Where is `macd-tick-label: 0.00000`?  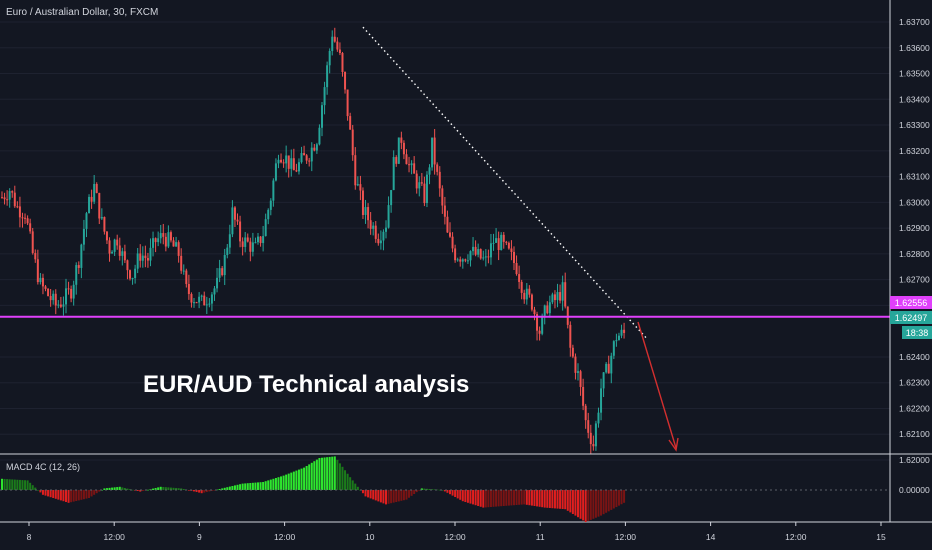 macd-tick-label: 0.00000 is located at coordinates (914, 490).